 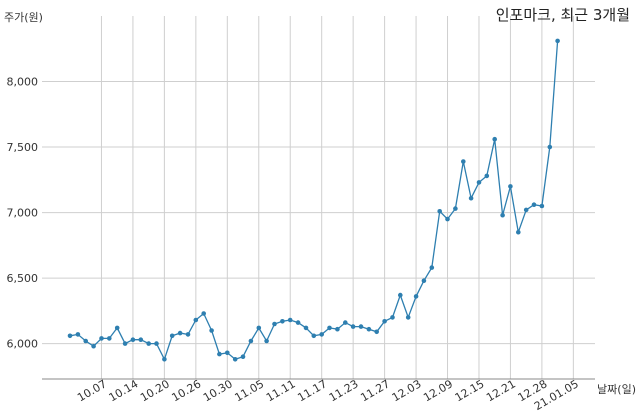 What do you see at coordinates (470, 390) in the screenshot?
I see `x-tick-label: 12.15` at bounding box center [470, 390].